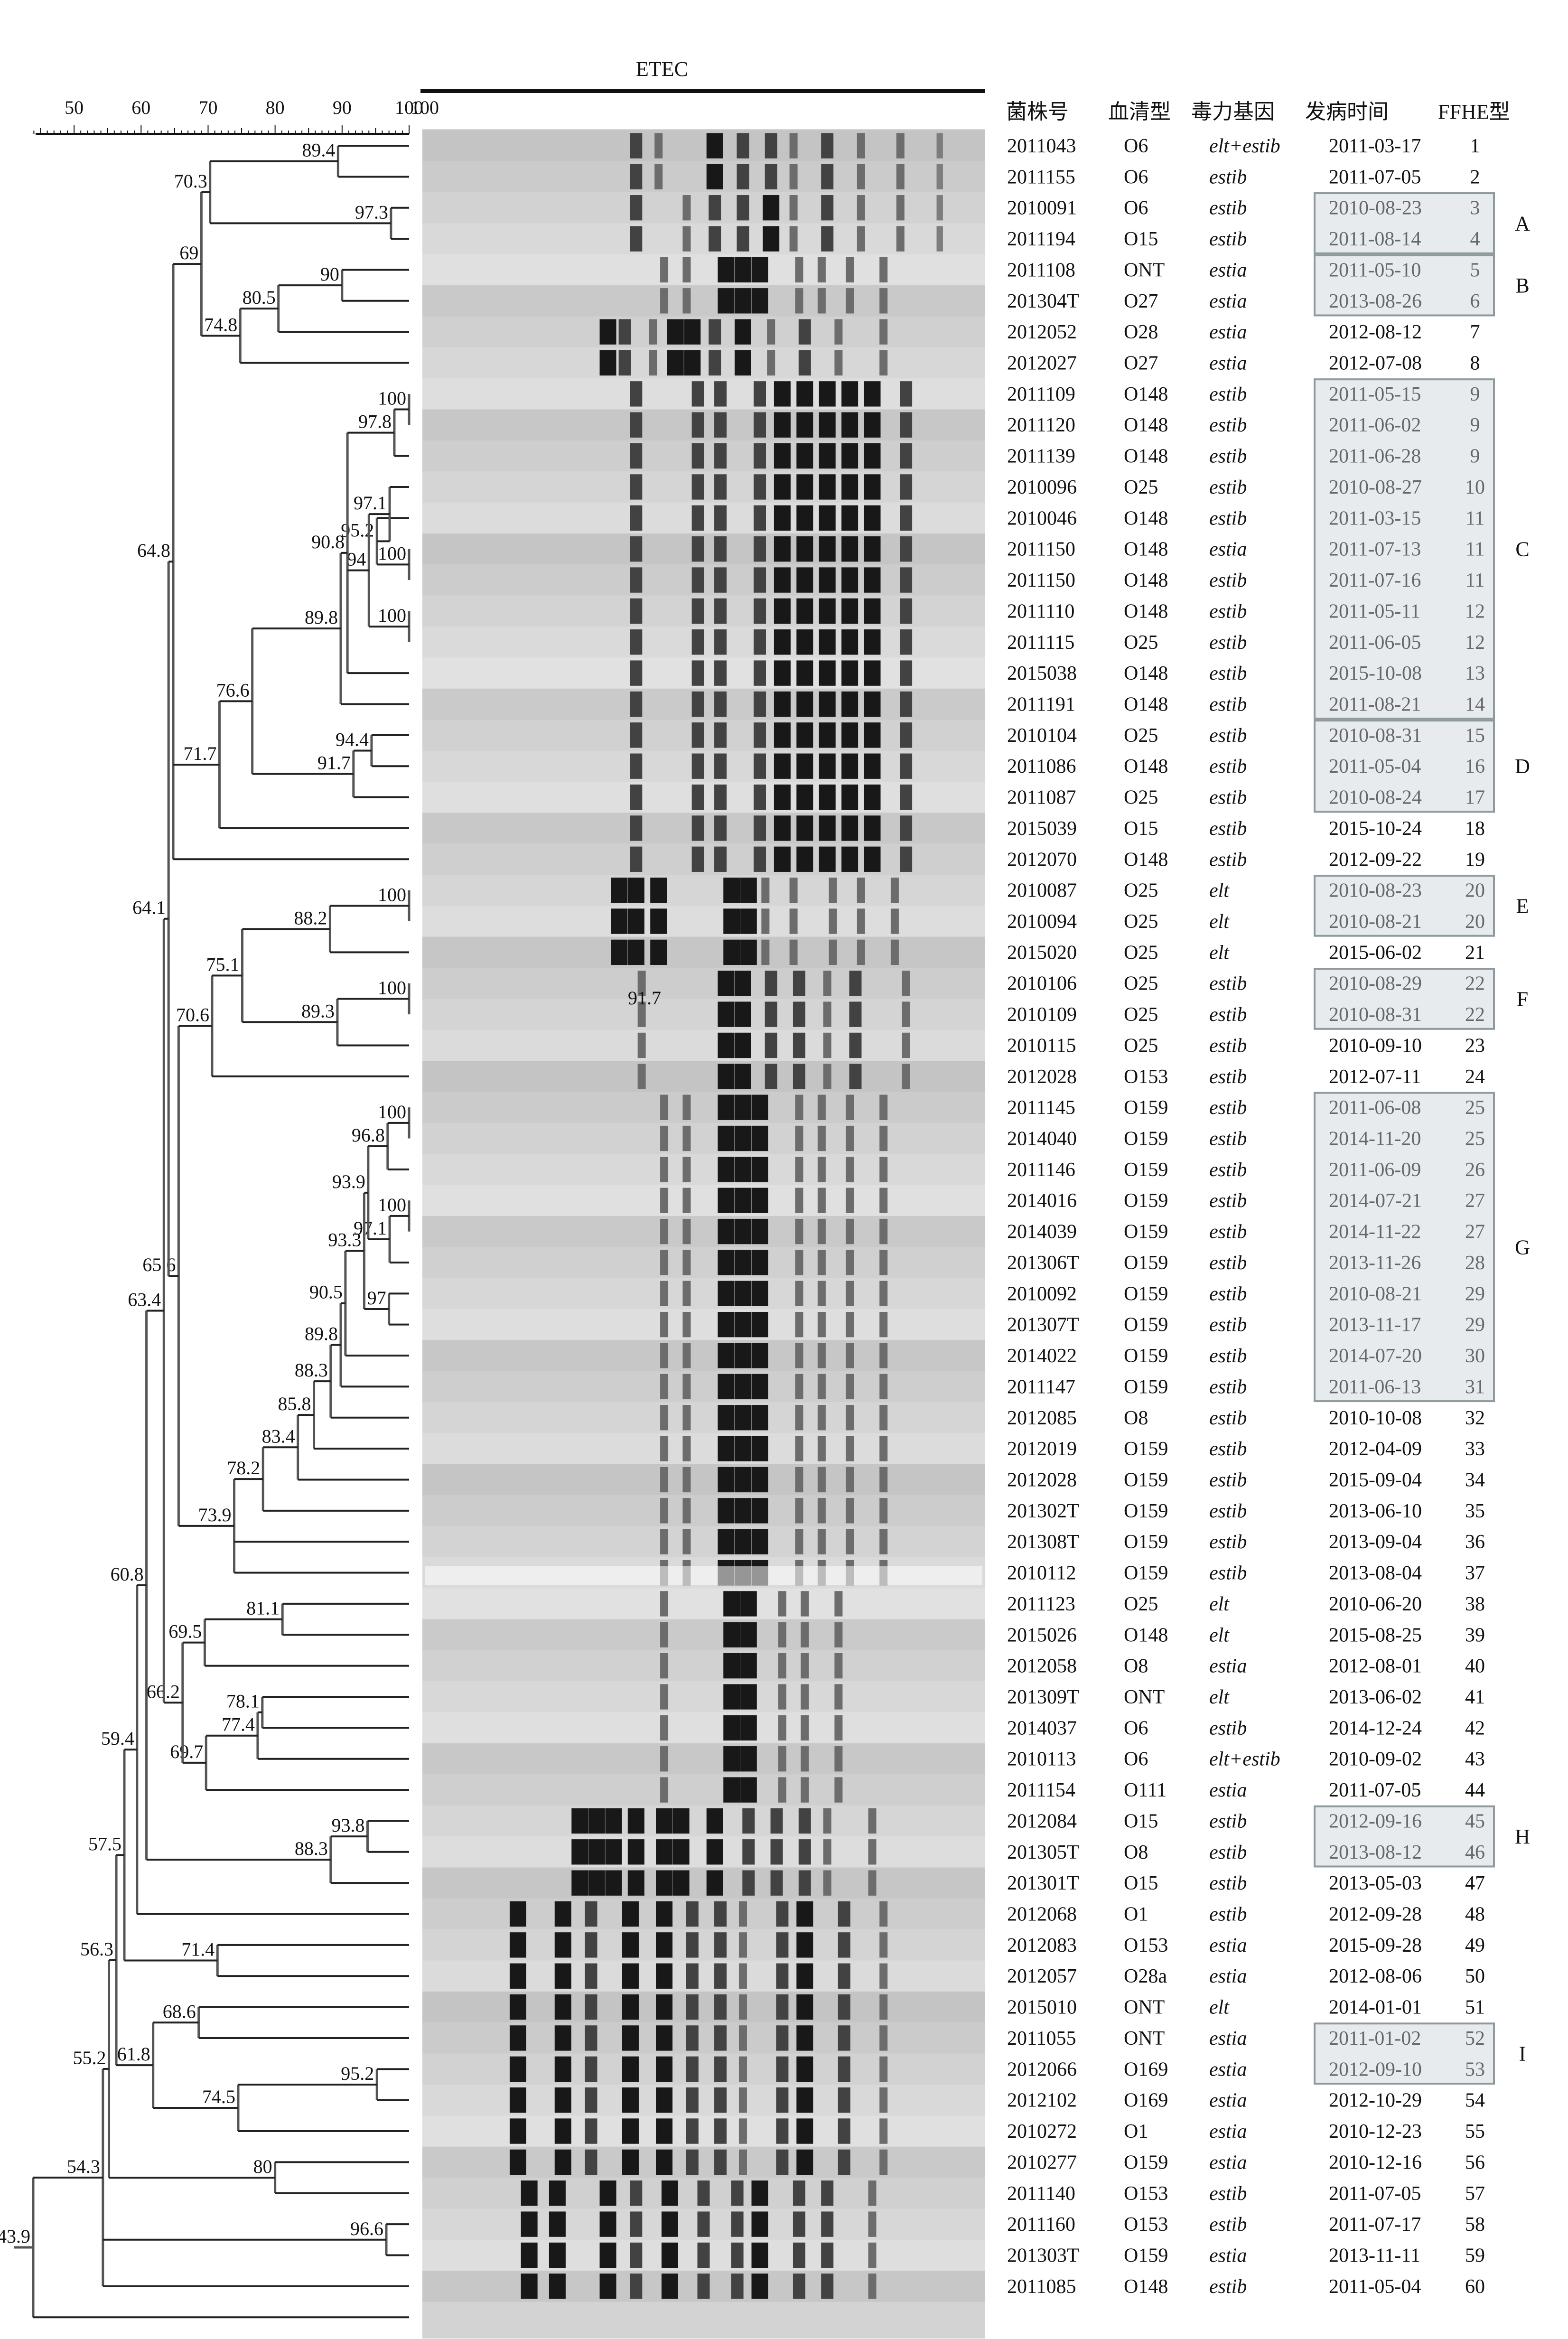 Image resolution: width=1568 pixels, height=2339 pixels. I want to click on ffhe-type: 11, so click(1475, 550).